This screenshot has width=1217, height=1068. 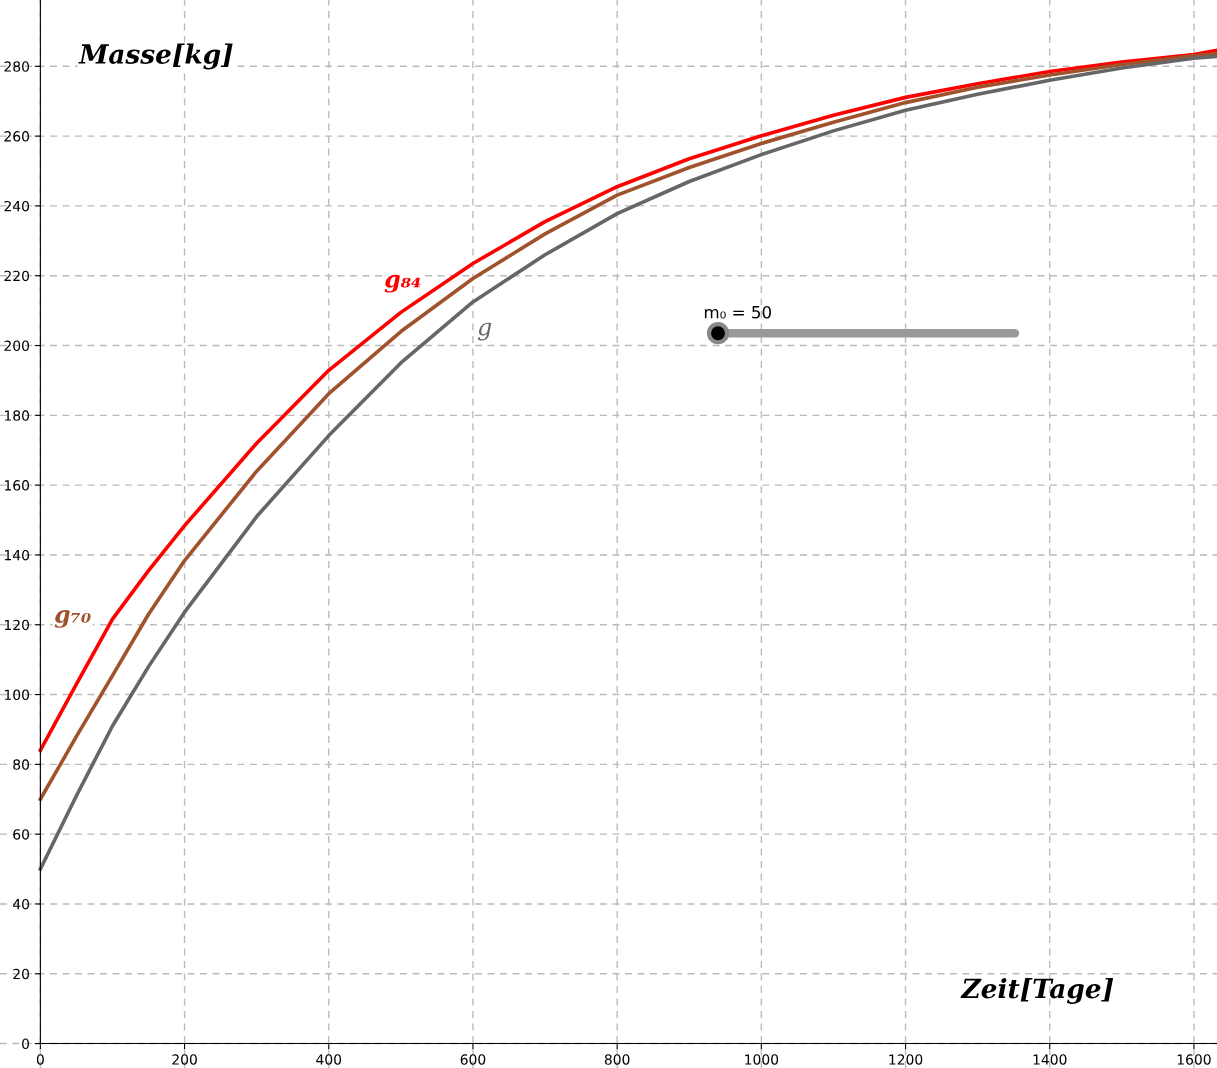 What do you see at coordinates (17, 276) in the screenshot?
I see `y-tick-label: 220` at bounding box center [17, 276].